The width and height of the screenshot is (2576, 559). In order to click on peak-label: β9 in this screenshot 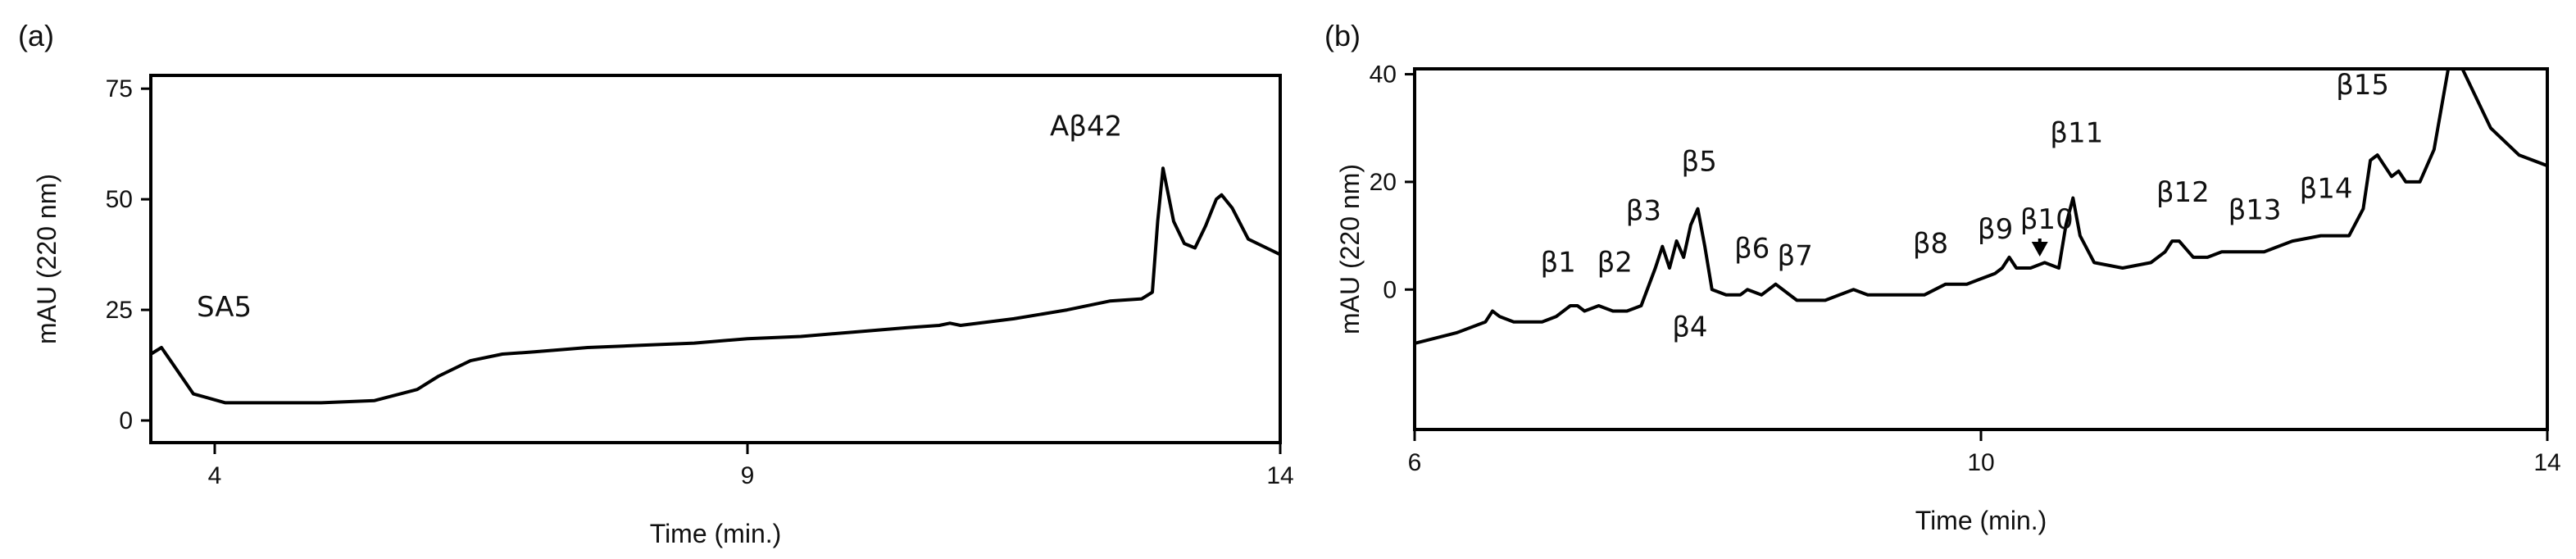, I will do `click(1995, 229)`.